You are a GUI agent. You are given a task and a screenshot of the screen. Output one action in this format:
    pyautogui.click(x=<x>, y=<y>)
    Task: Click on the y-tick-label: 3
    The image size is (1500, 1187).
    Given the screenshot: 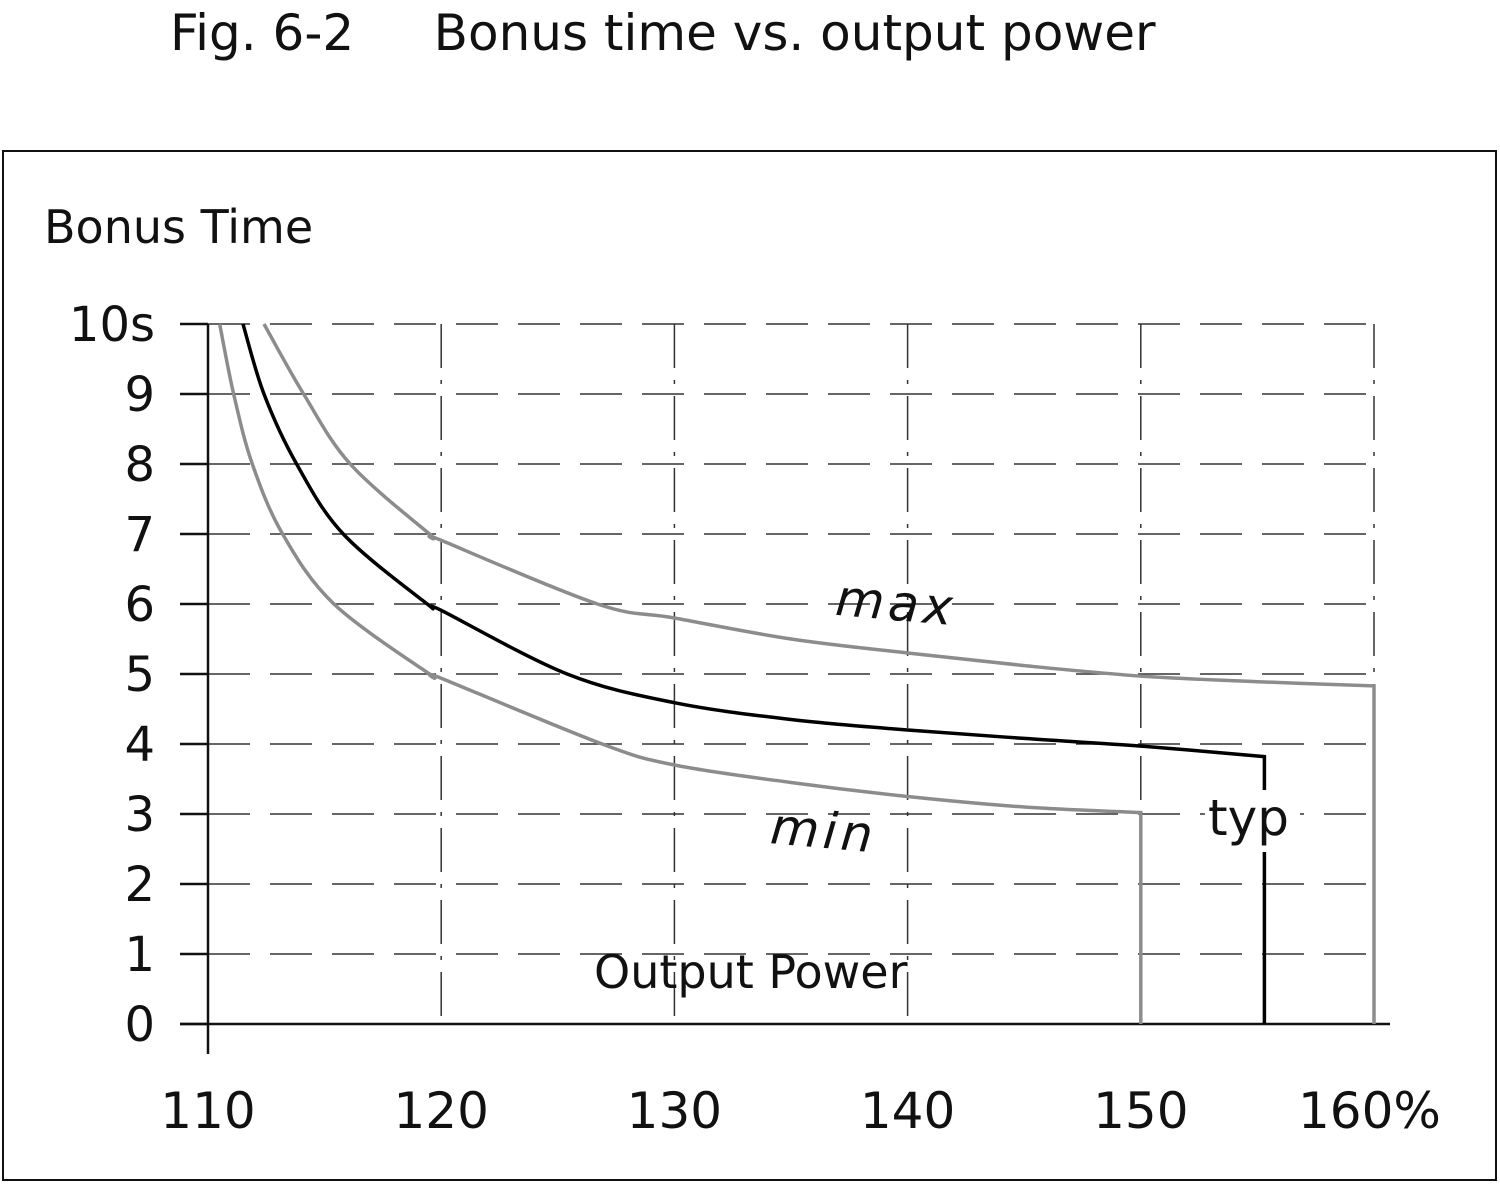 What is the action you would take?
    pyautogui.click(x=139, y=815)
    